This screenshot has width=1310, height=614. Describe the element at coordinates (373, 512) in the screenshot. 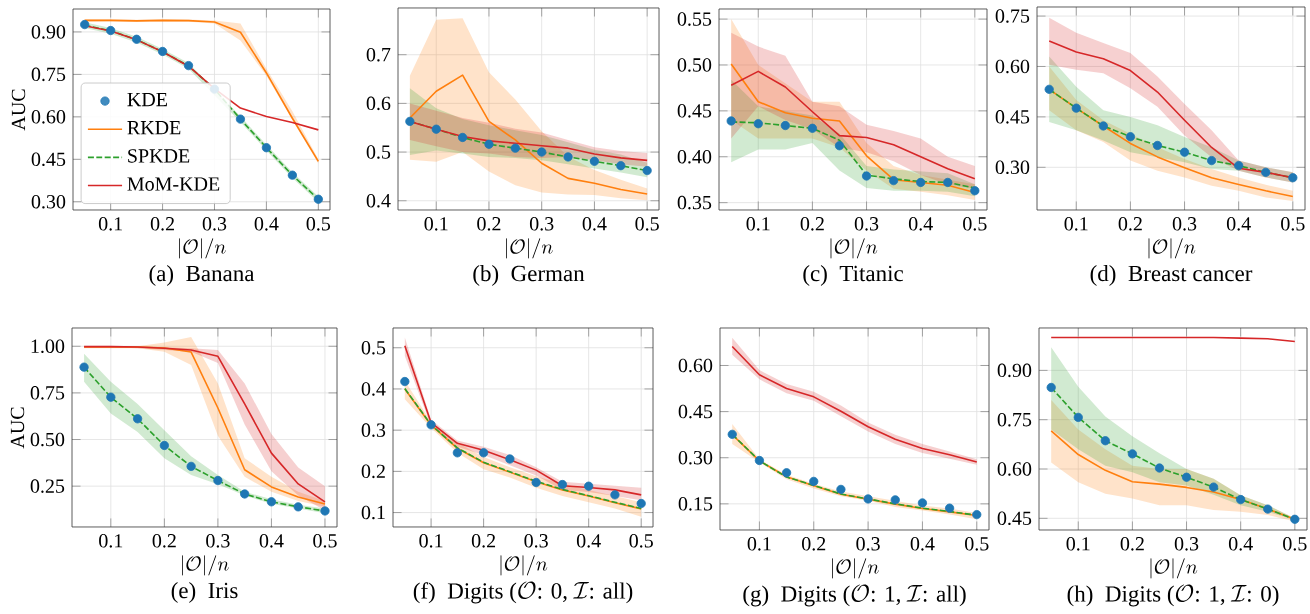

I see `y-tick-label: 0.1` at that location.